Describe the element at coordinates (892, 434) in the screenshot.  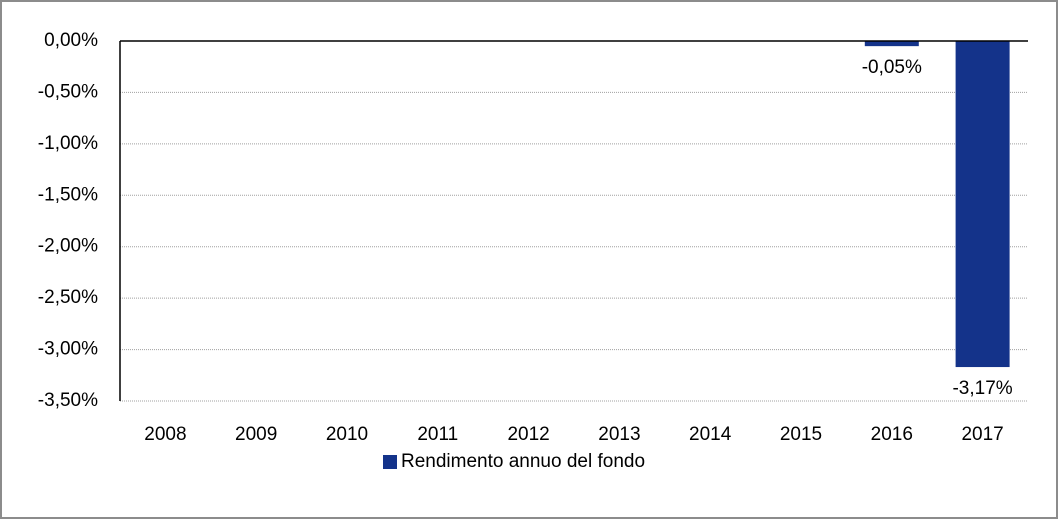
I see `x-tick-label: 2016` at that location.